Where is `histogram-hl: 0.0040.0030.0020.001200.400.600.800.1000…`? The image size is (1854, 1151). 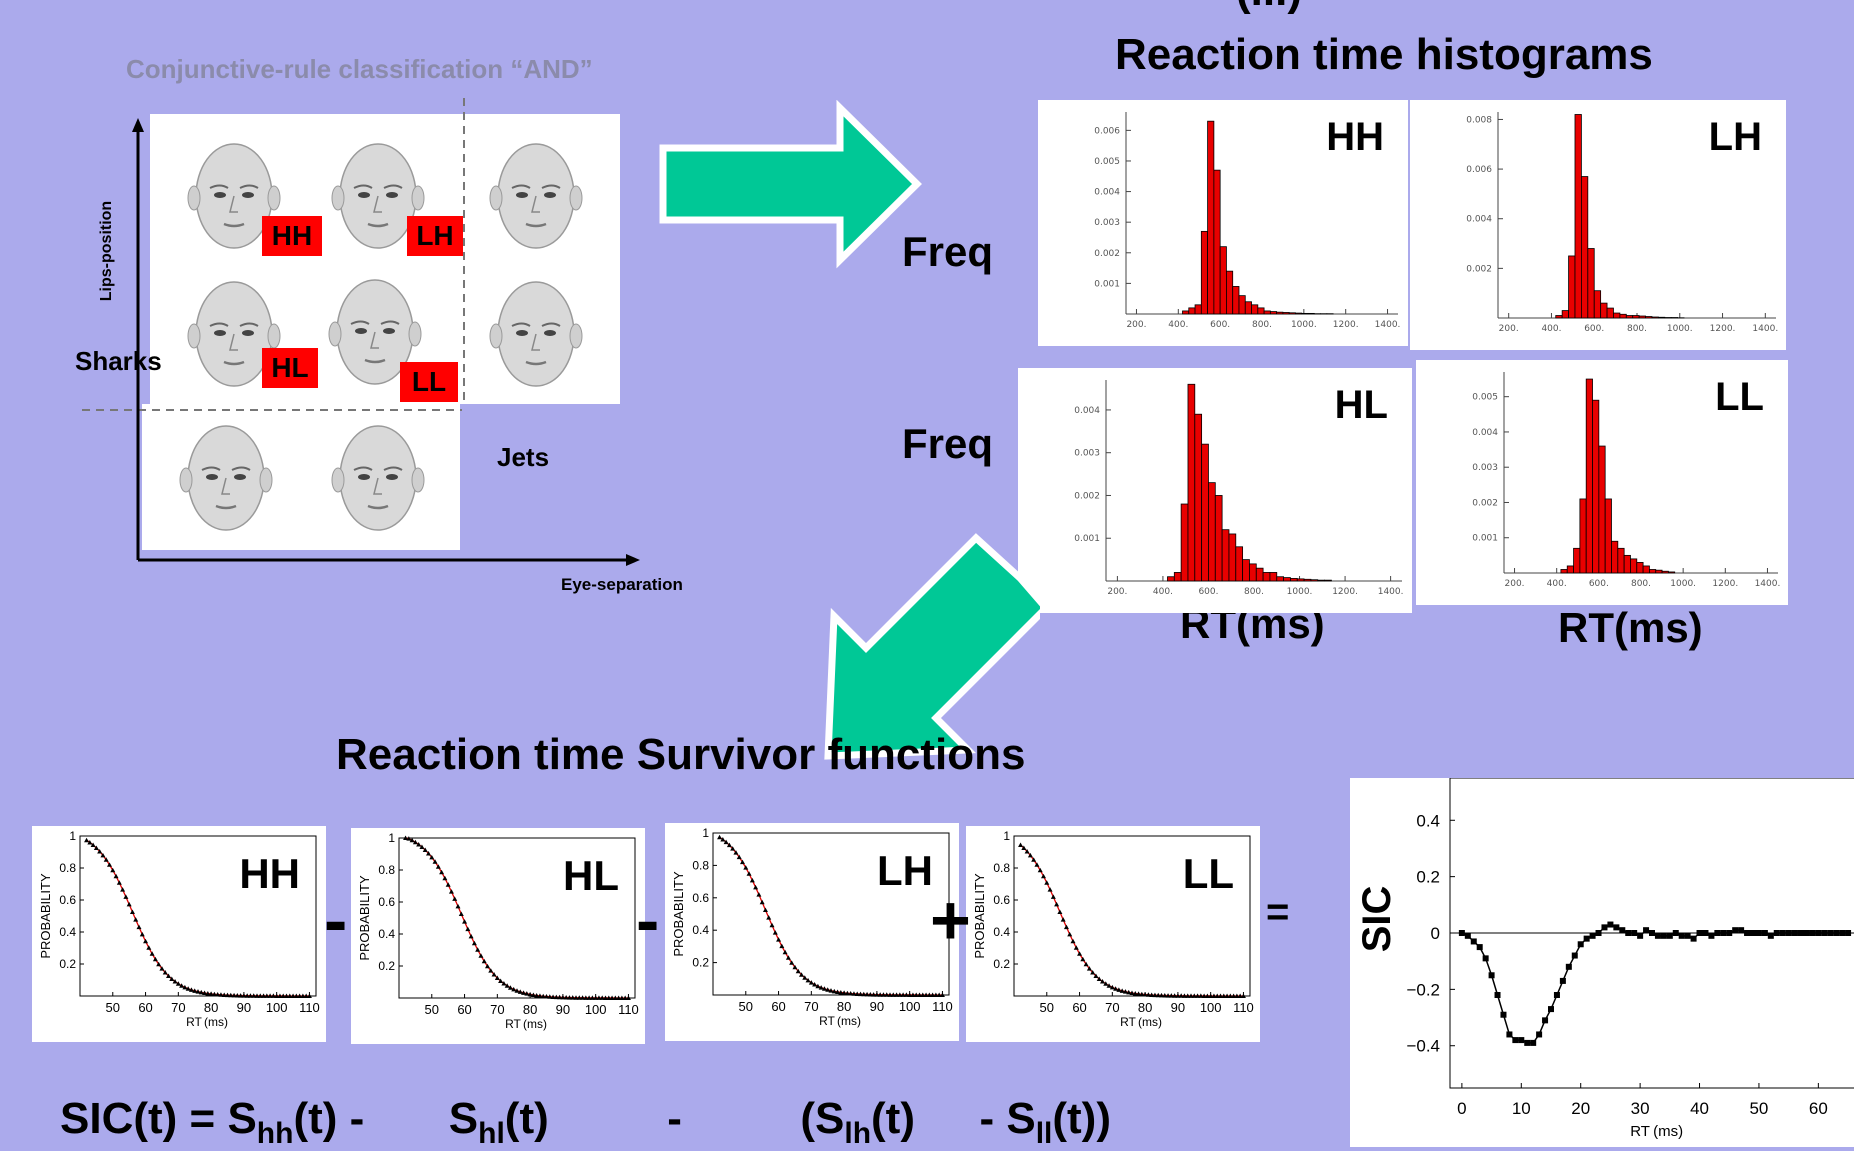 histogram-hl: 0.0040.0030.0020.001200.400.600.800.1000… is located at coordinates (1215, 490).